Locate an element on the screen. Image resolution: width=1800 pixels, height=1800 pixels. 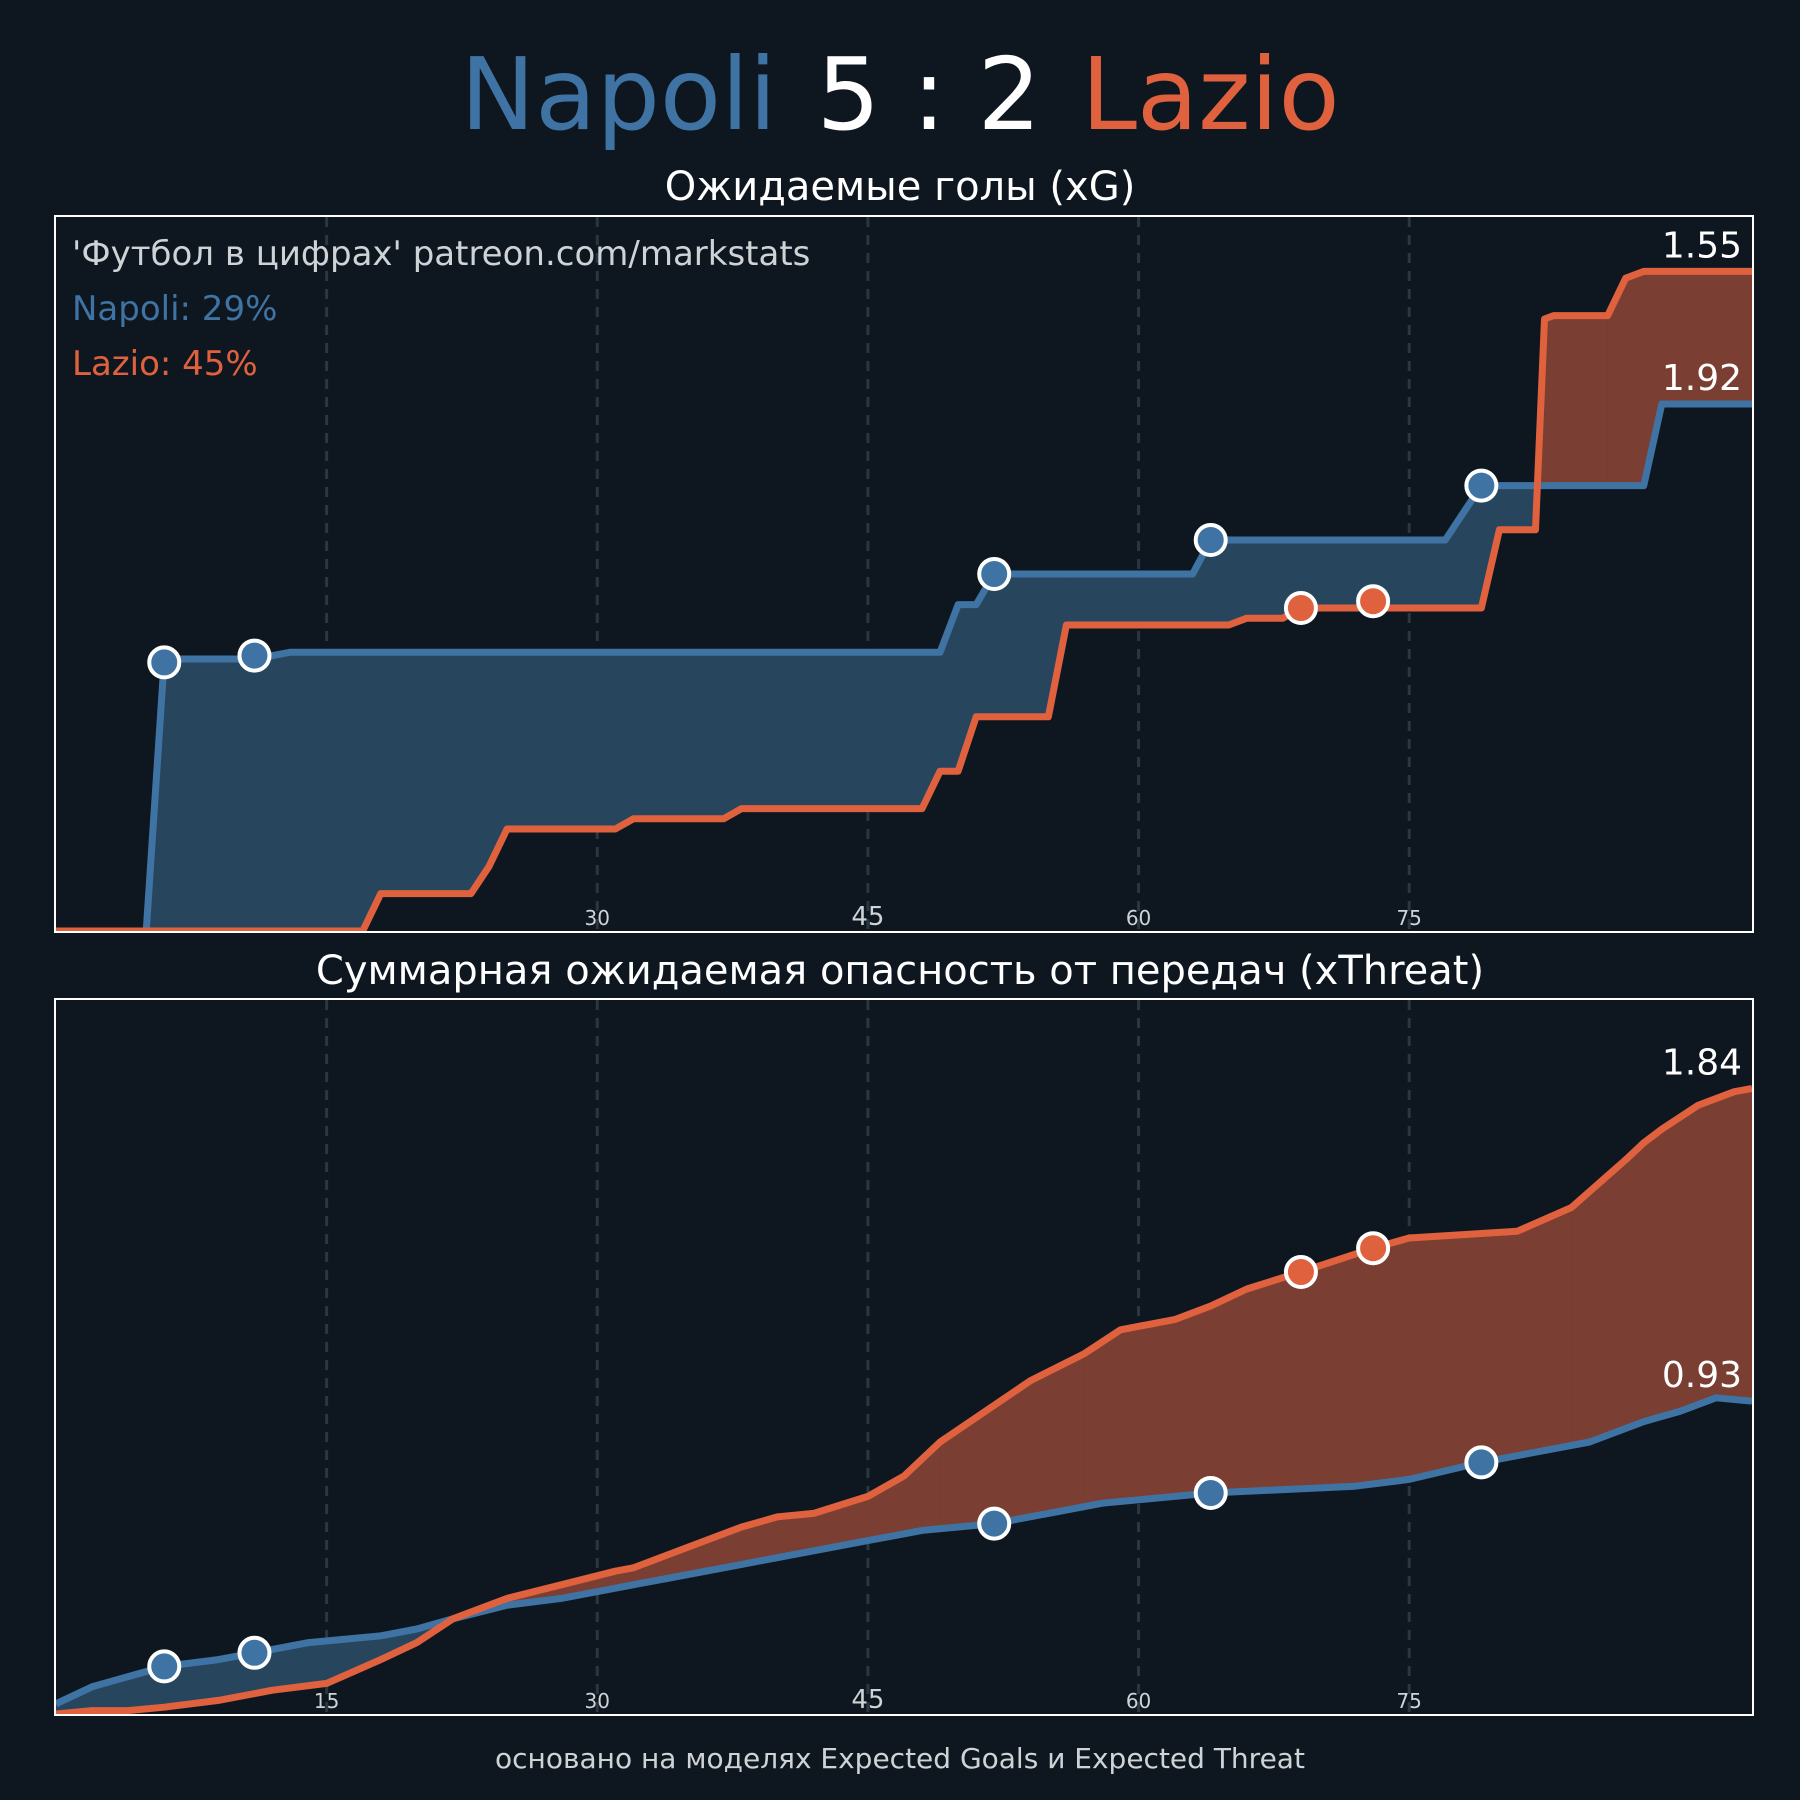
away-end-value: 1.55 is located at coordinates (1702, 245).